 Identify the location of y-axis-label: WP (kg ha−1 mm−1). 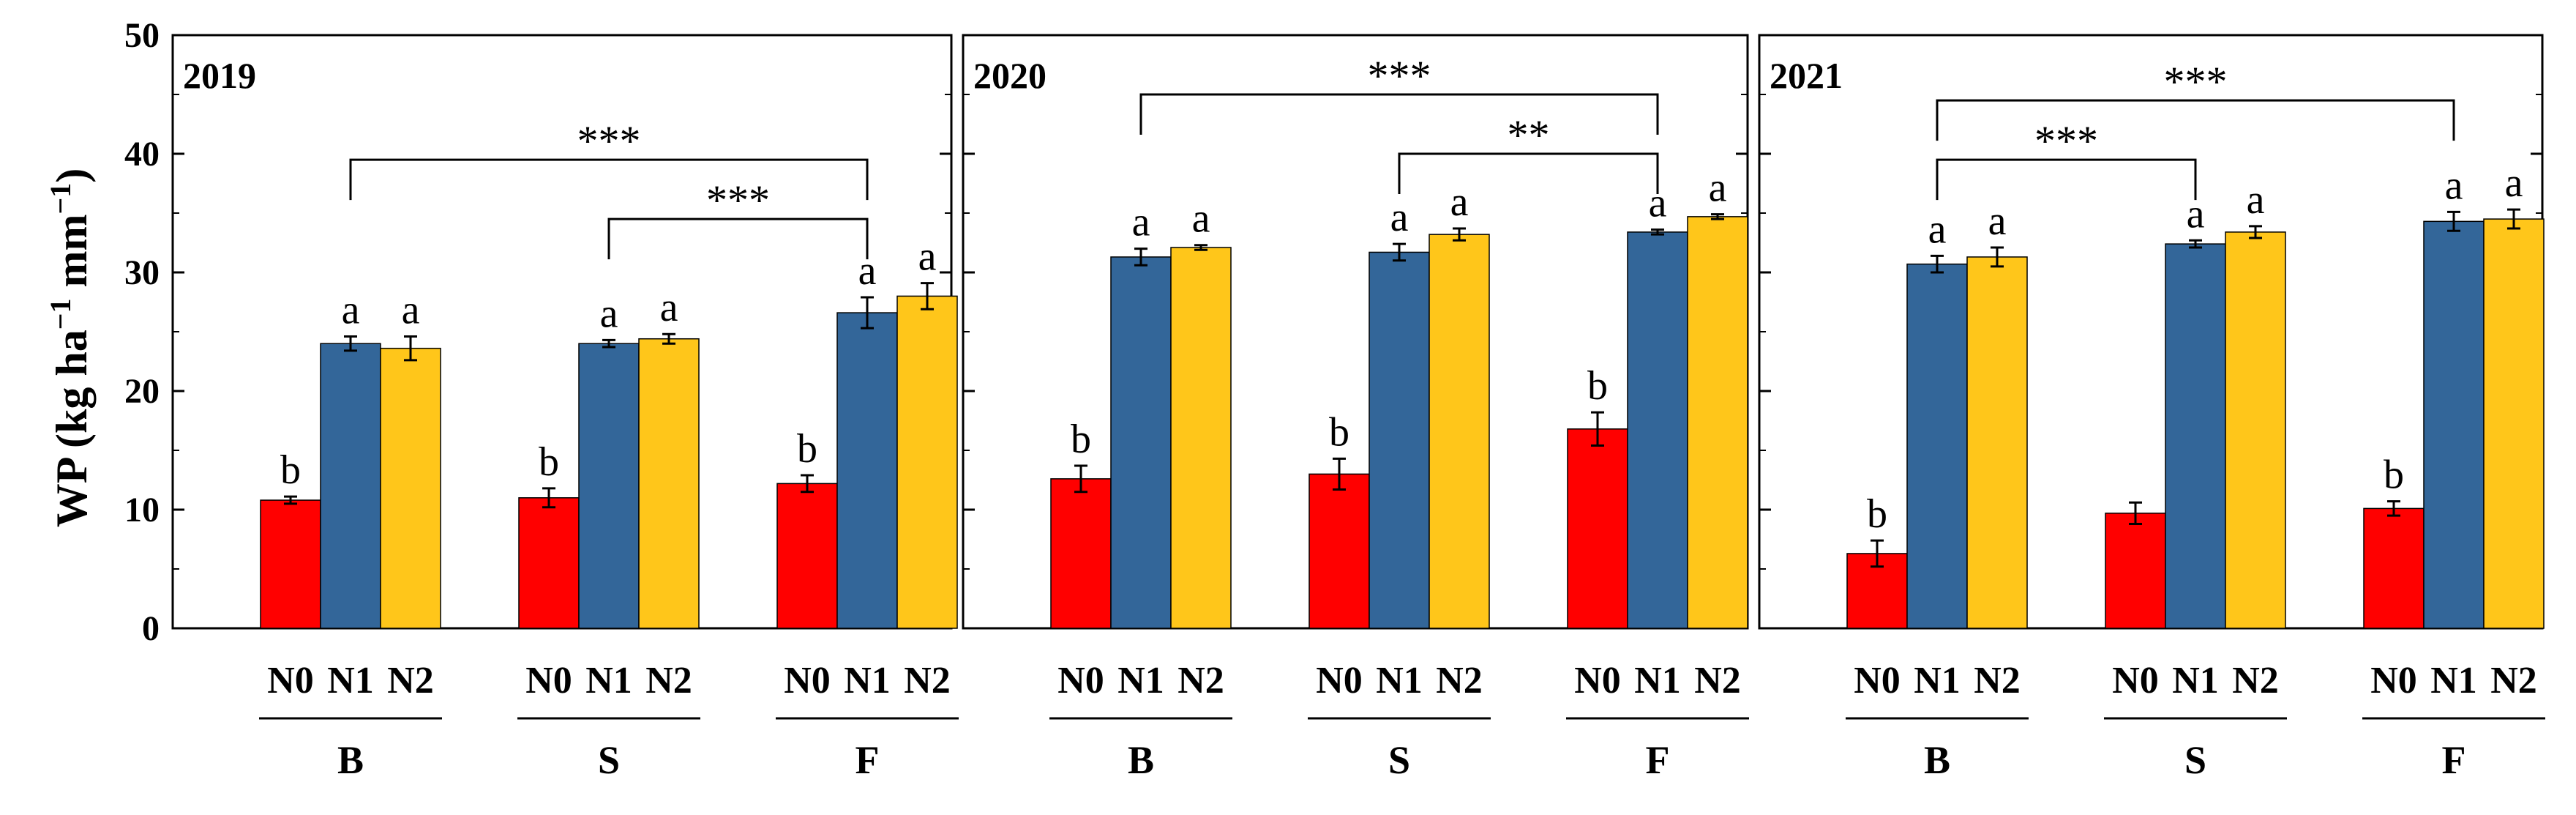
(70, 348).